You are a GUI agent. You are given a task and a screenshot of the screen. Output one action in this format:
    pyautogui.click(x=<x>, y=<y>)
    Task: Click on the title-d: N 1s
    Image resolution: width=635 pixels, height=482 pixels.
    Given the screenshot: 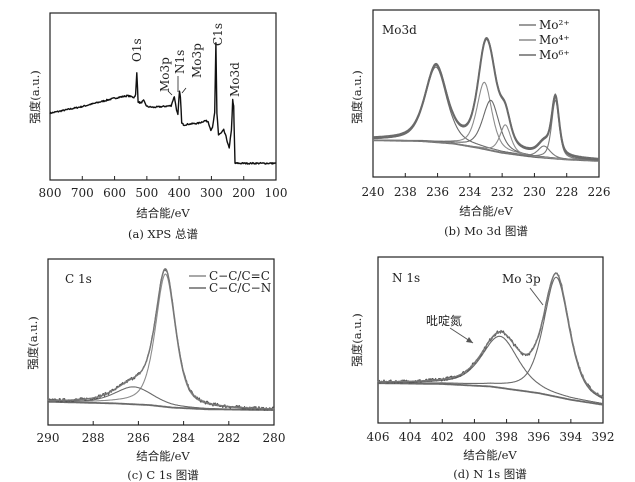 What is the action you would take?
    pyautogui.click(x=406, y=278)
    